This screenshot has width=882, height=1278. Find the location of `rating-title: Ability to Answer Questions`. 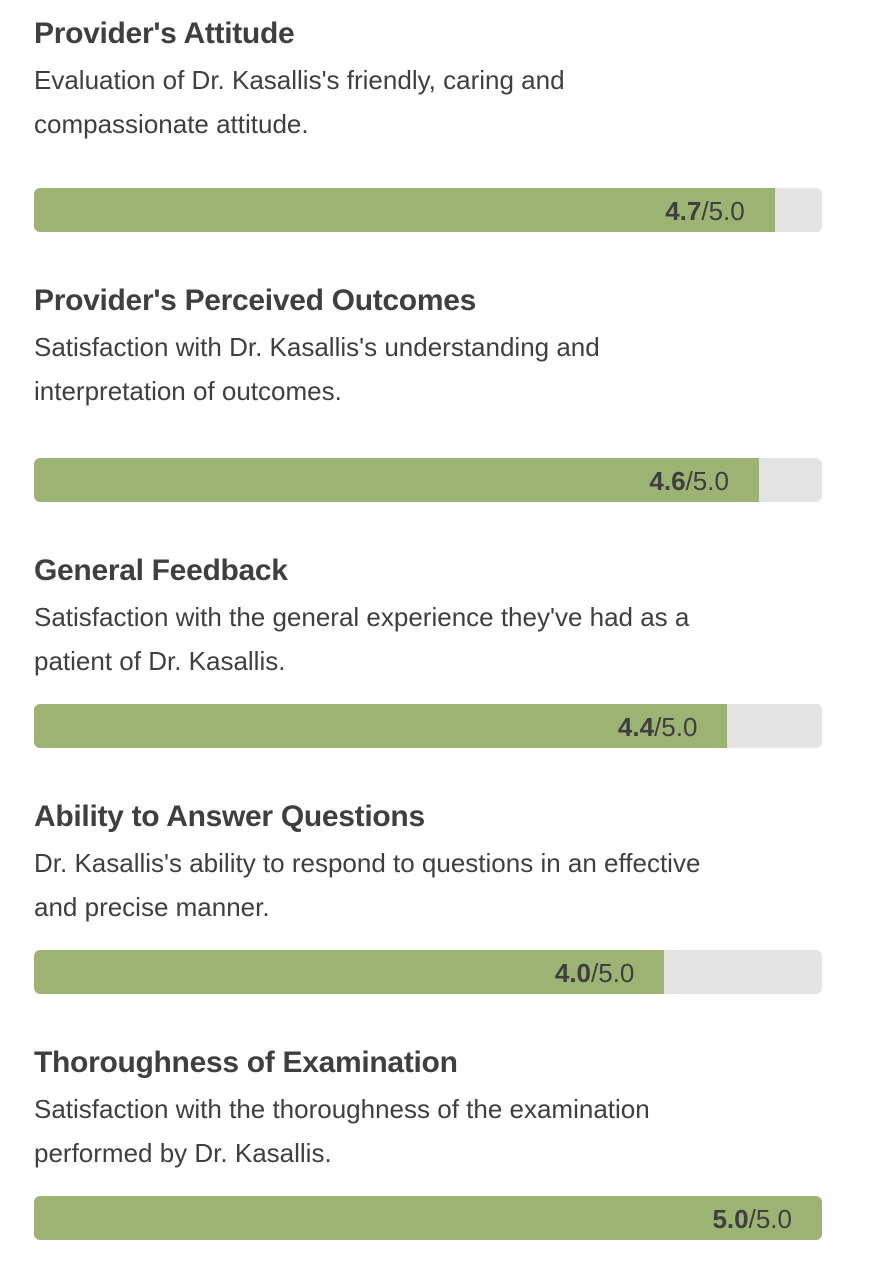

rating-title: Ability to Answer Questions is located at coordinates (229, 816).